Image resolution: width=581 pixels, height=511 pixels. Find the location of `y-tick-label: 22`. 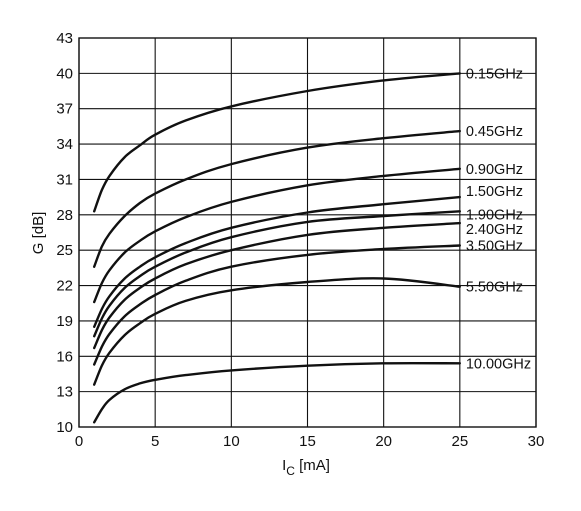

y-tick-label: 22 is located at coordinates (64, 286).